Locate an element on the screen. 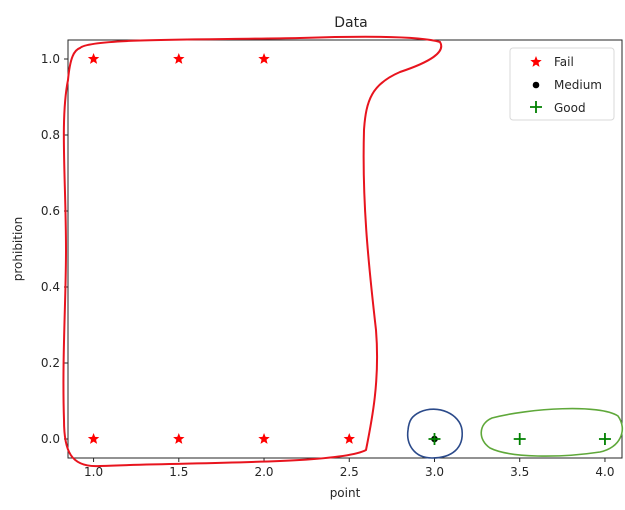  y-tick-label: 0.4 is located at coordinates (50, 287).